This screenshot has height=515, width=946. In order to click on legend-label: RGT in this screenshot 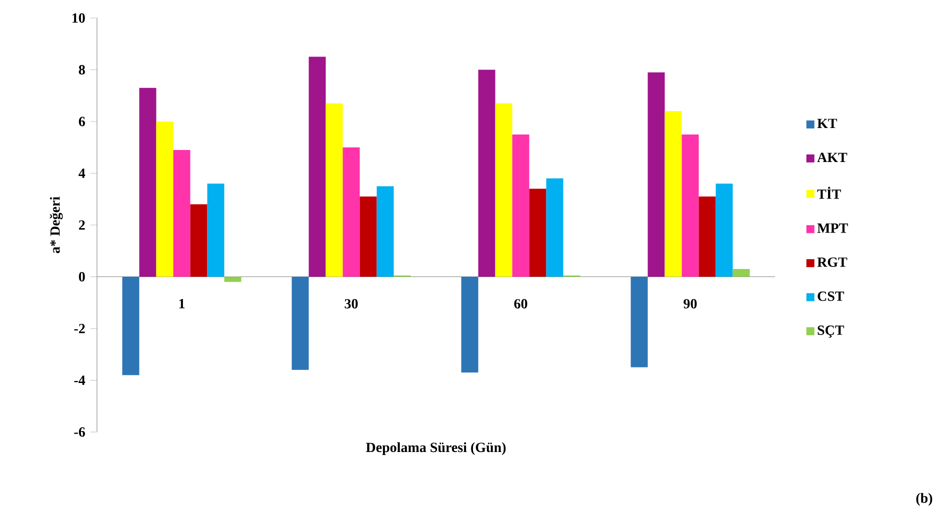, I will do `click(832, 262)`.